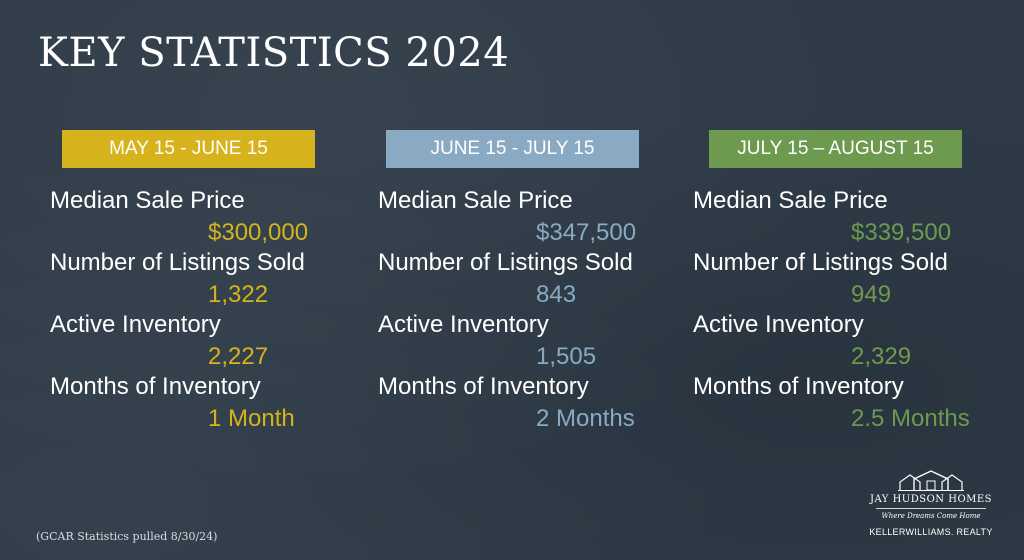 The image size is (1024, 560). Describe the element at coordinates (931, 499) in the screenshot. I see `logo-name: JAY HUDSON HOMES` at that location.